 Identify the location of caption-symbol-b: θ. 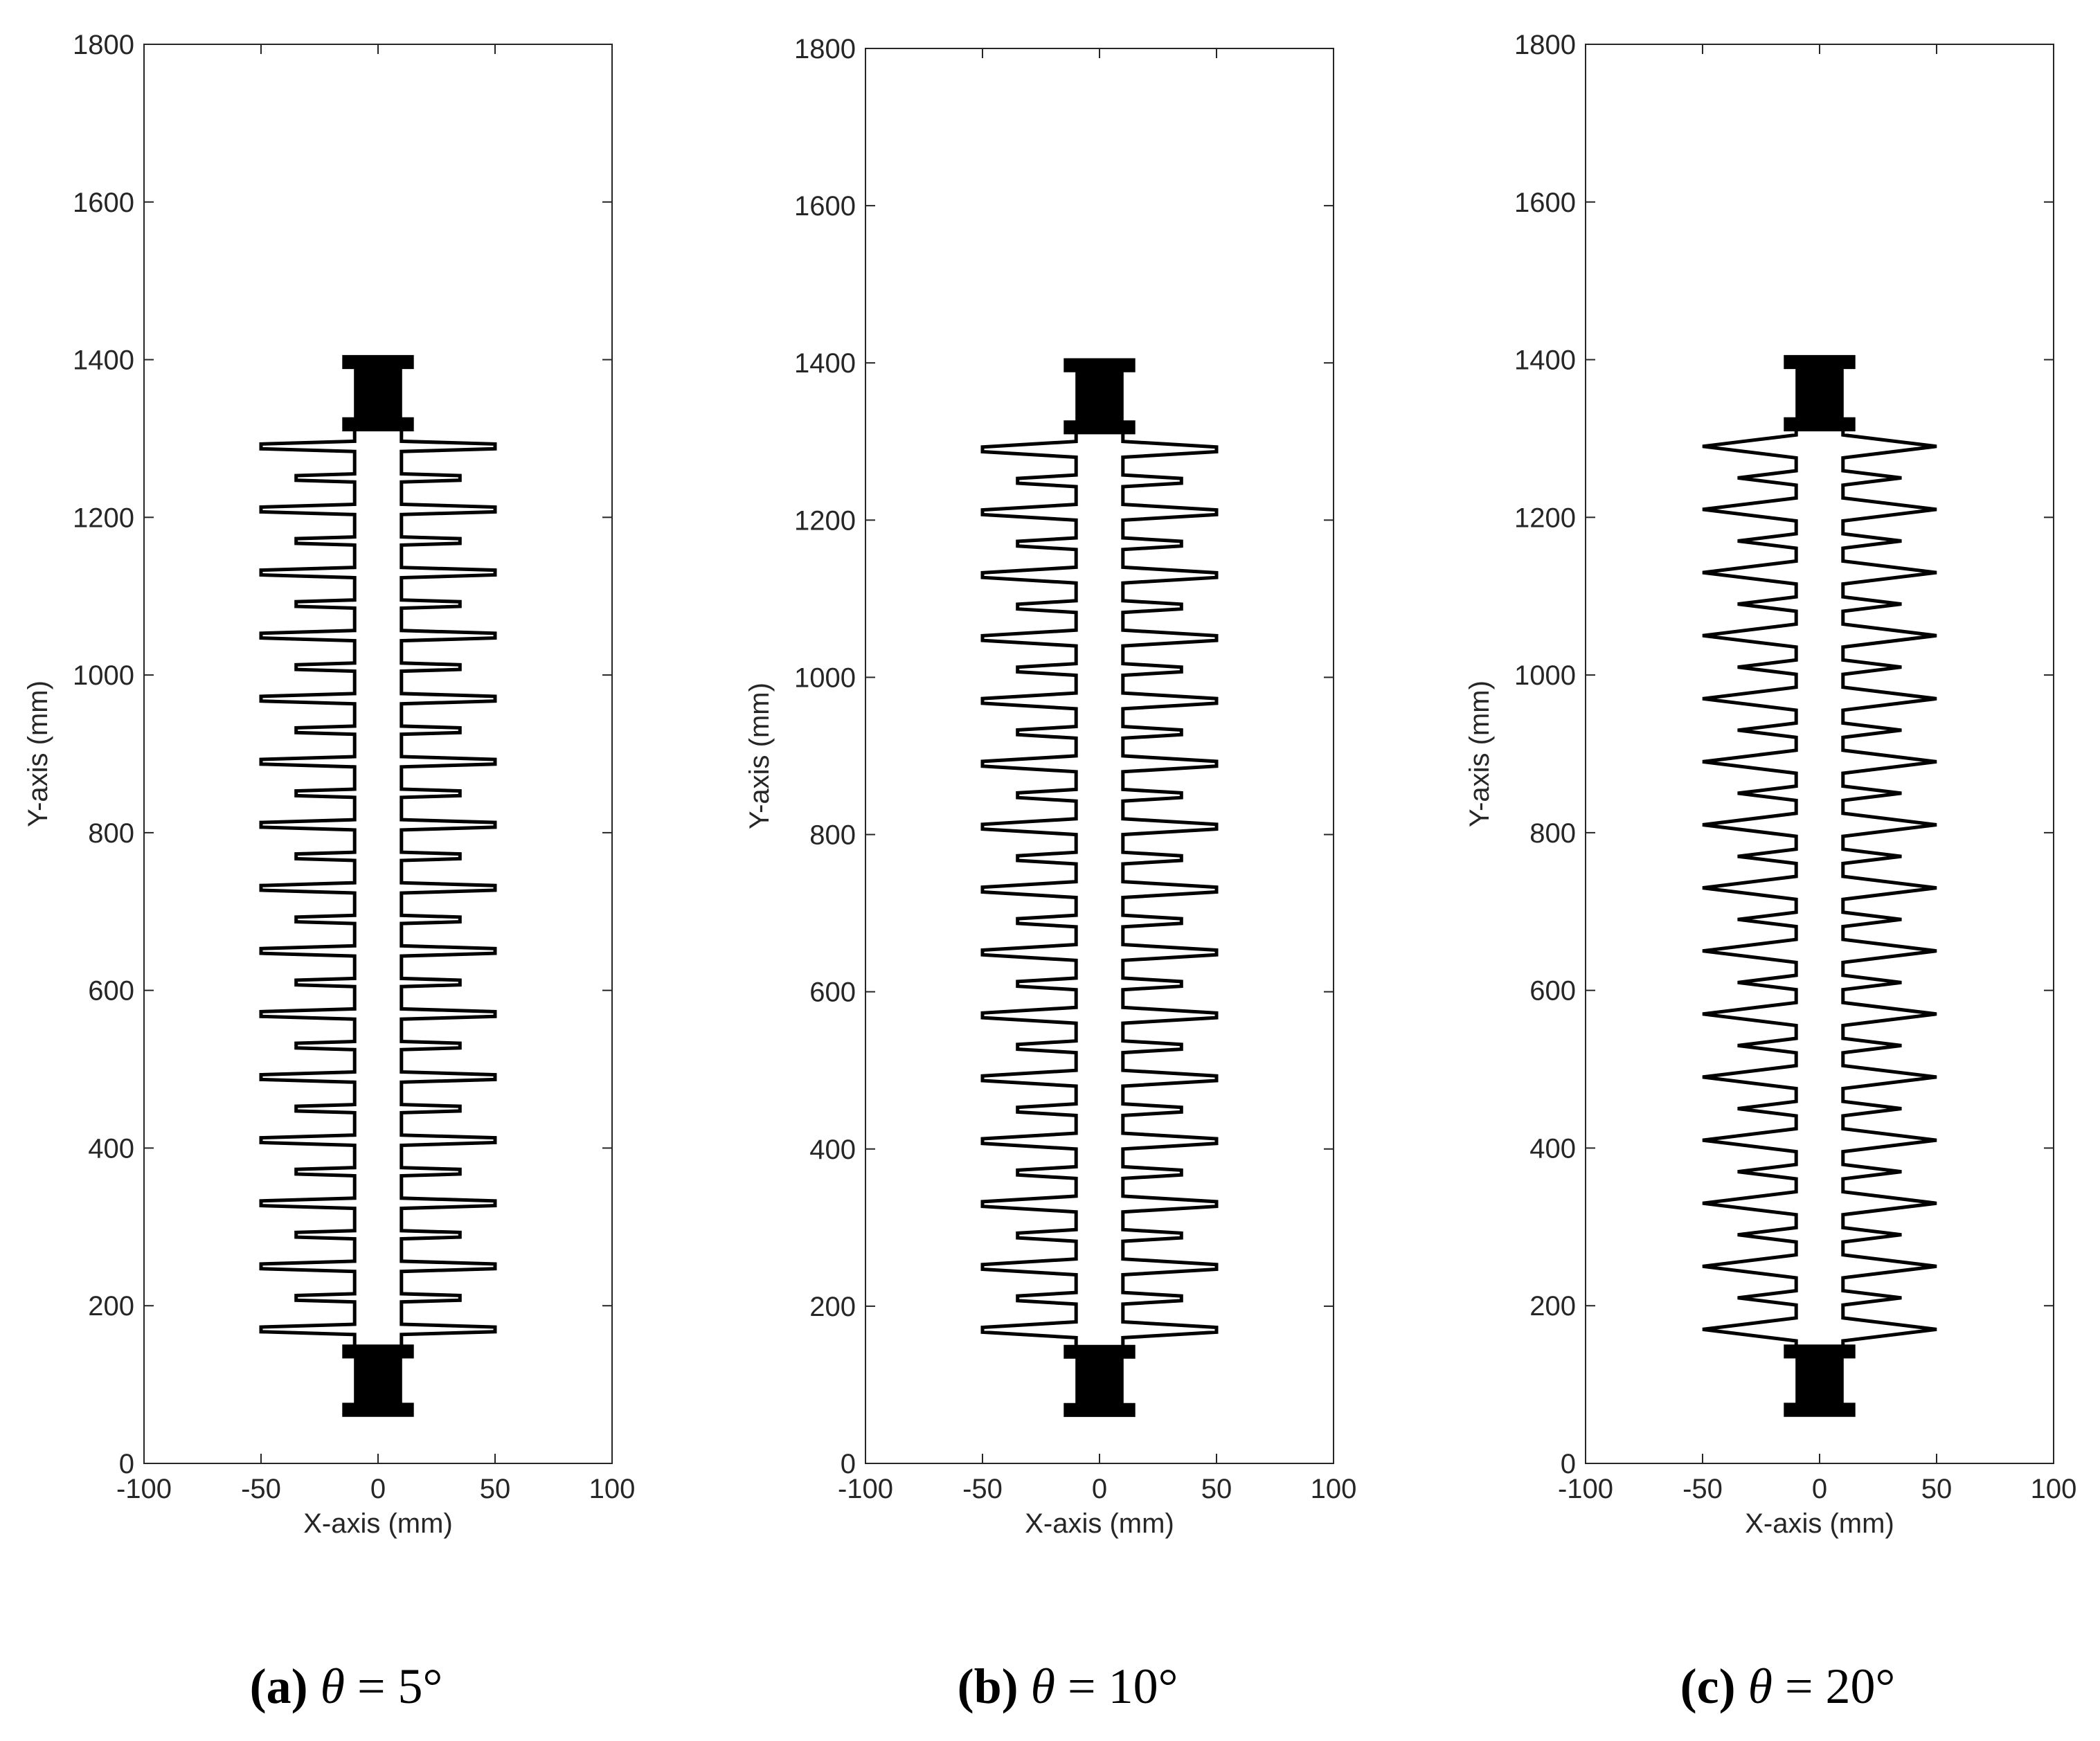
(1043, 1686).